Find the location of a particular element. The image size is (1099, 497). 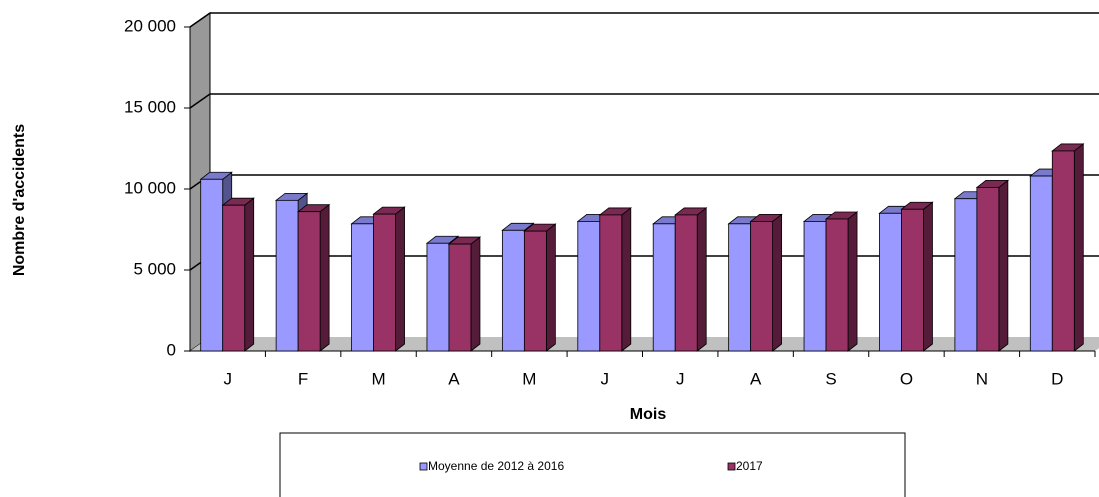

y-axis-label: Nombre d'accidents is located at coordinates (19, 200).